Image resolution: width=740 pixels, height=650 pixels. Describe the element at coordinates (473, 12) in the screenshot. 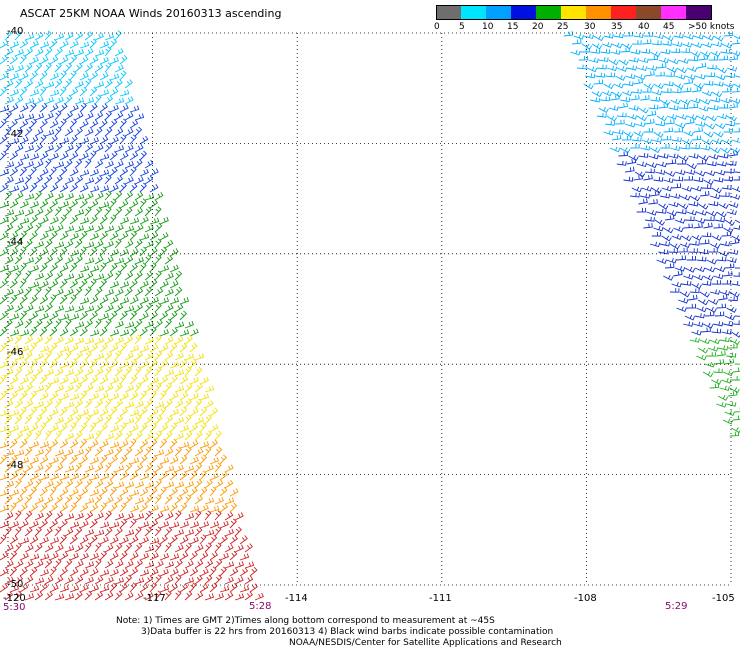

I see `legend-swatch` at that location.